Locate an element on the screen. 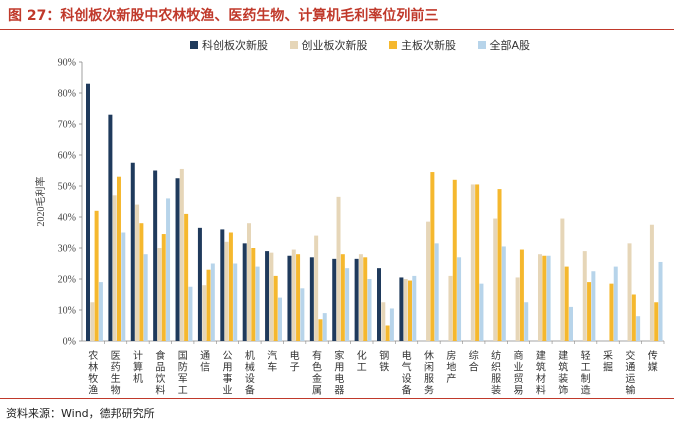  x-tick-char: 器 is located at coordinates (339, 391).